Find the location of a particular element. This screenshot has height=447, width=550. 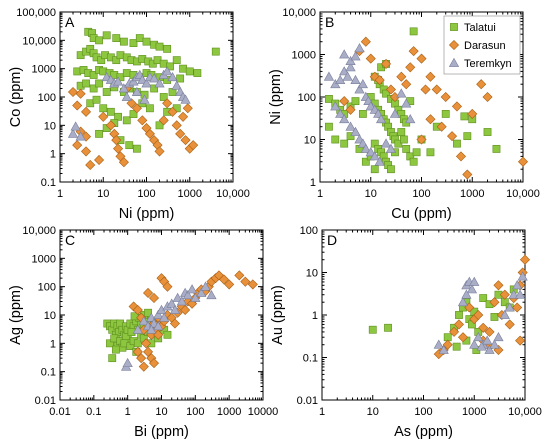

legend-marker-darasun is located at coordinates (454, 45).